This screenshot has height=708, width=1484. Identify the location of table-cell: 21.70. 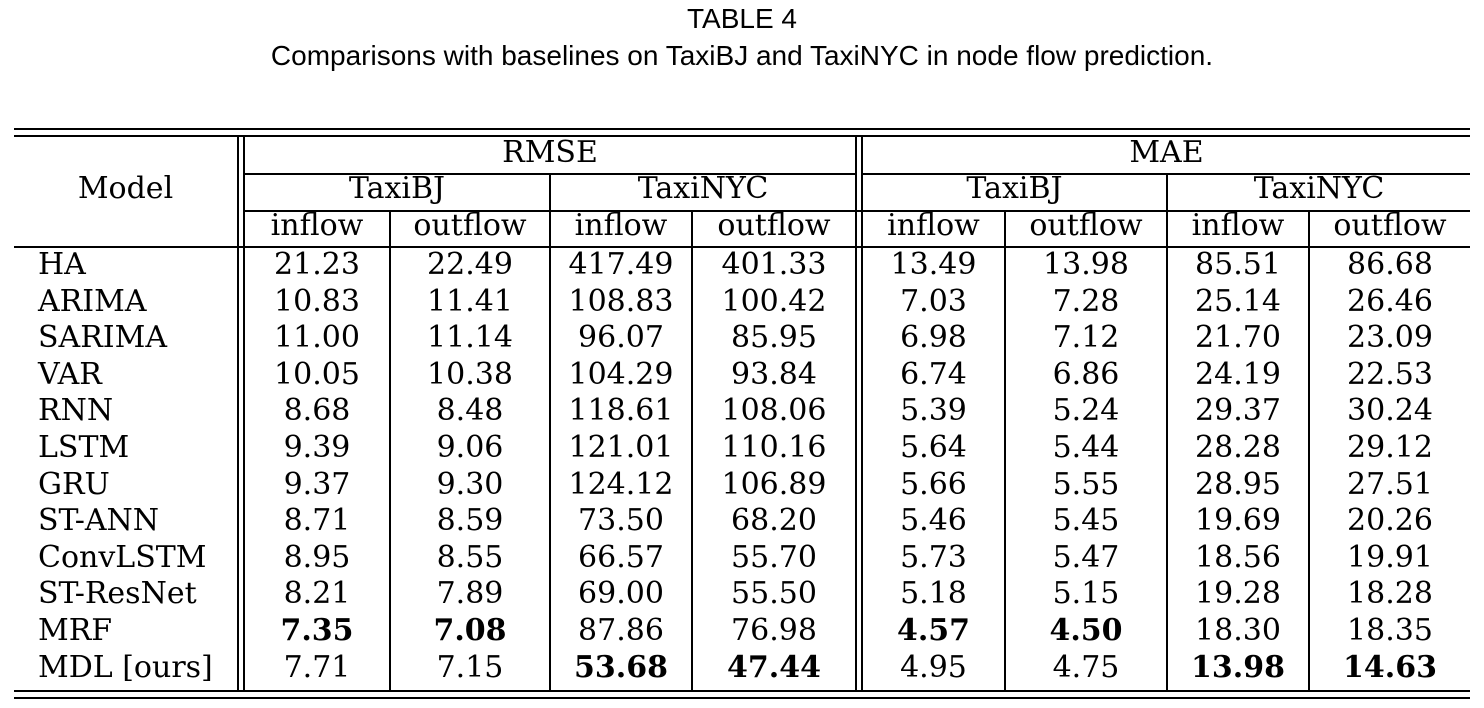
(1238, 338).